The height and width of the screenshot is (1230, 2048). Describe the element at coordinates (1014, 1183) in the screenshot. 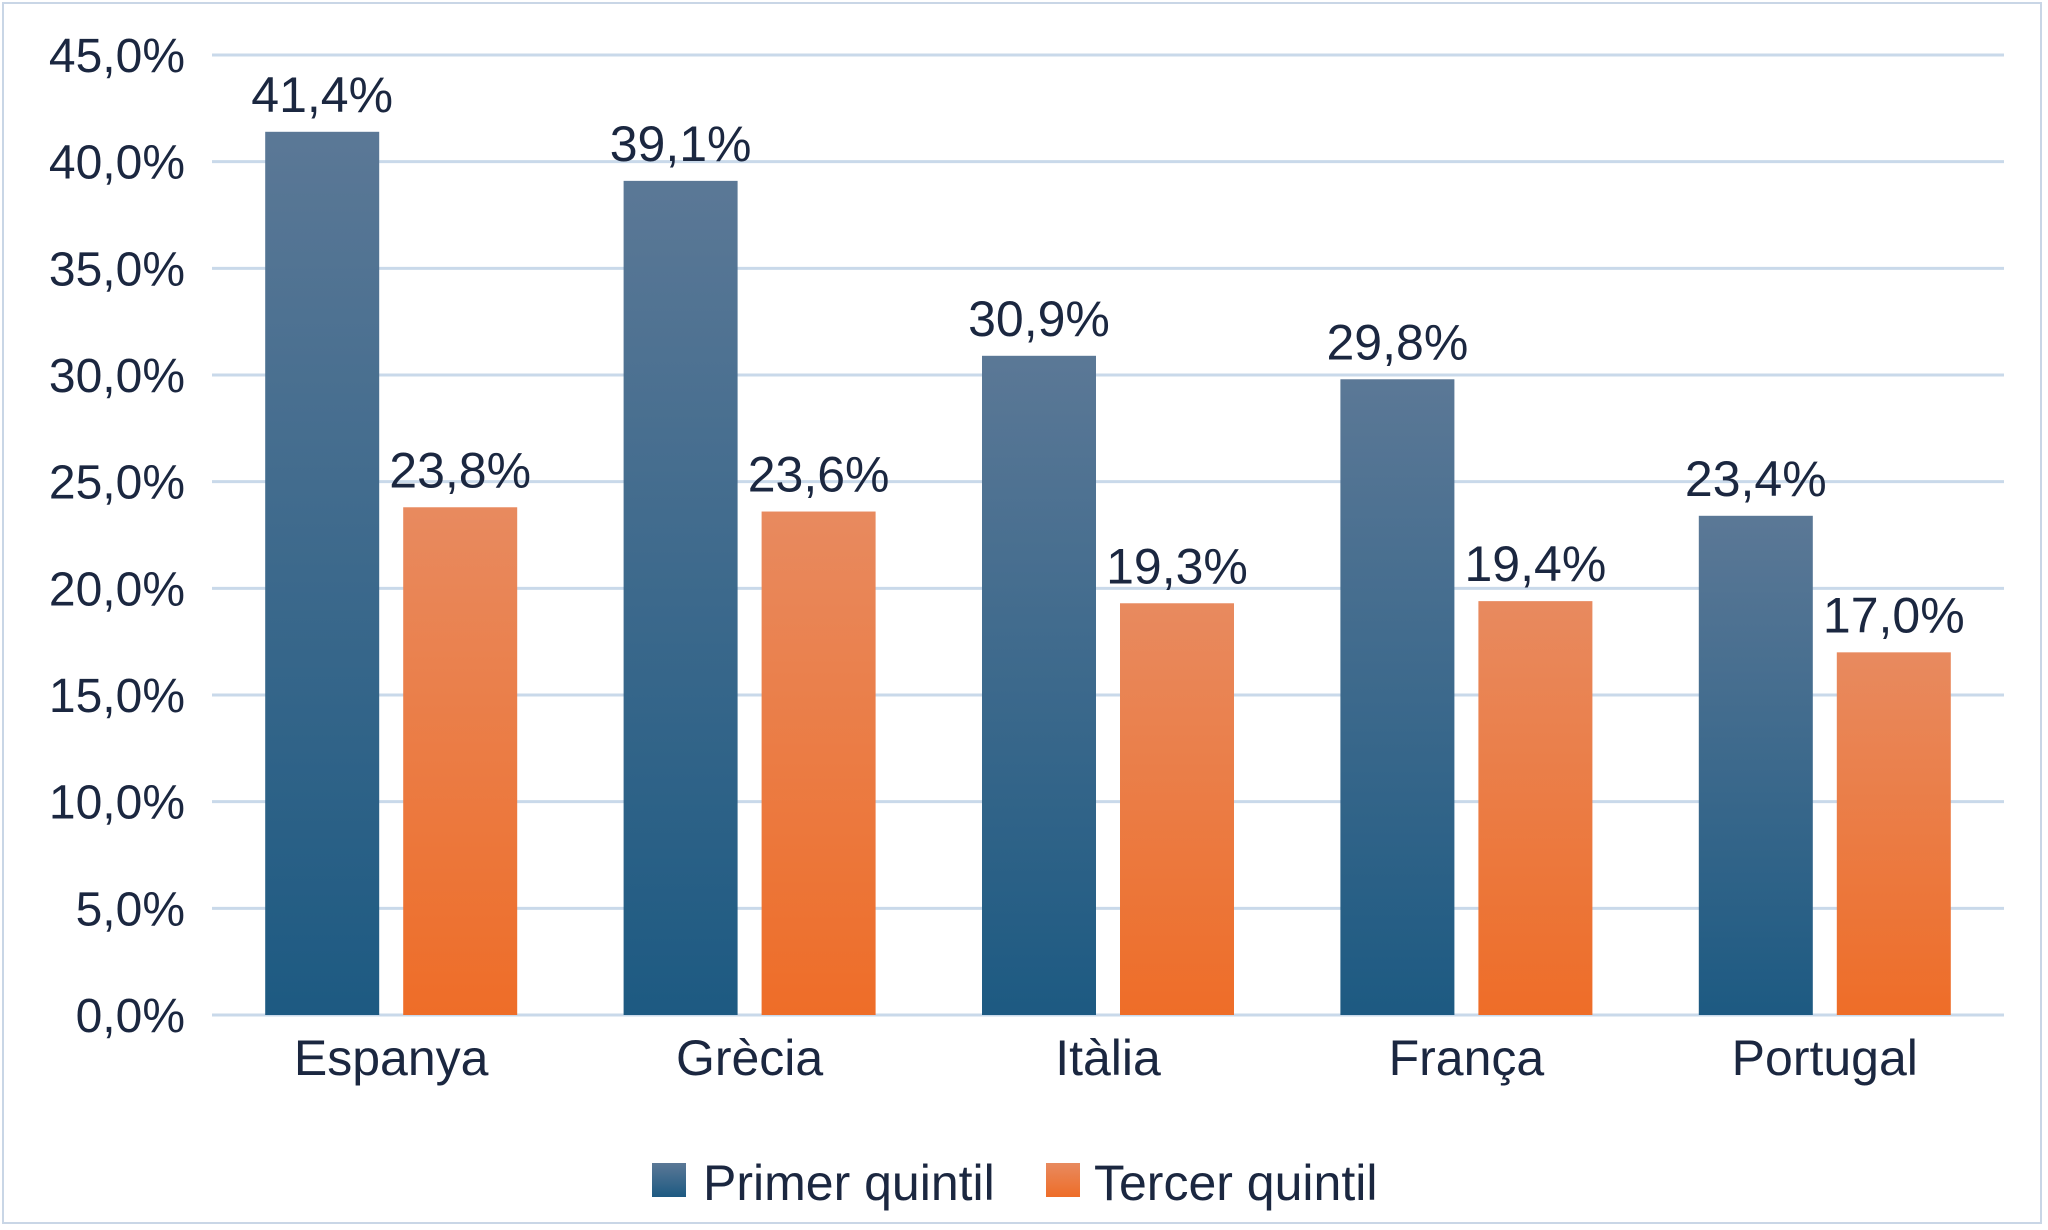

I see `legend: Primer quintil Tercer quintil` at that location.